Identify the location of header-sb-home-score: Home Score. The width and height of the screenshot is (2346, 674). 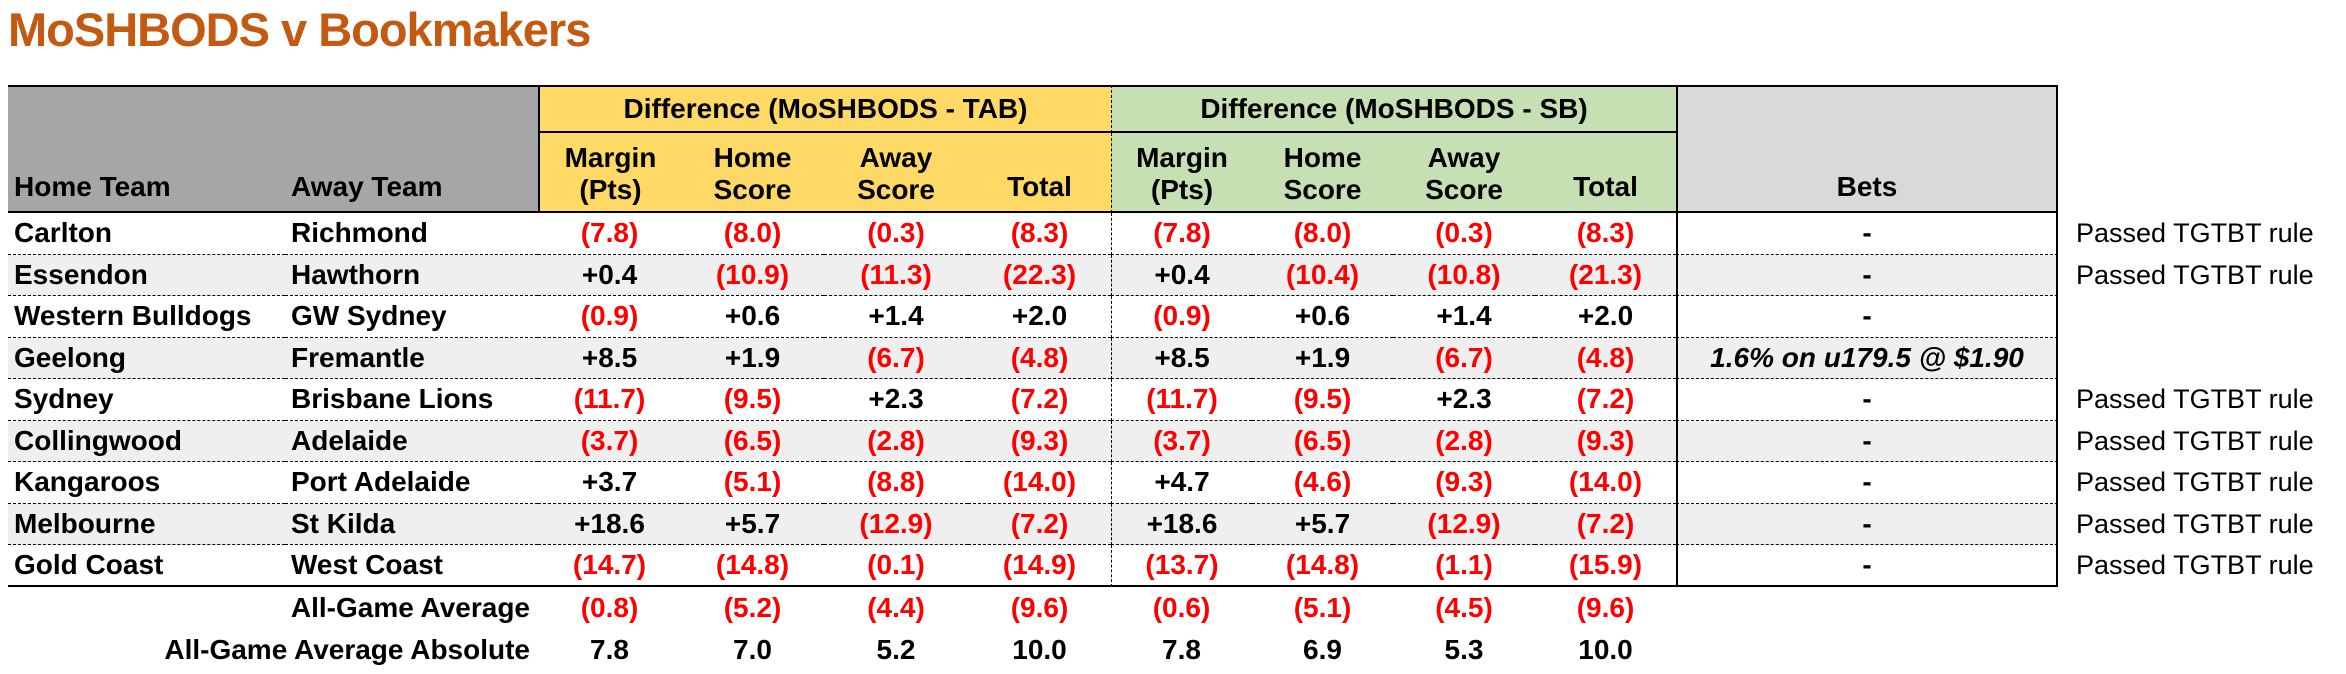
(1322, 173).